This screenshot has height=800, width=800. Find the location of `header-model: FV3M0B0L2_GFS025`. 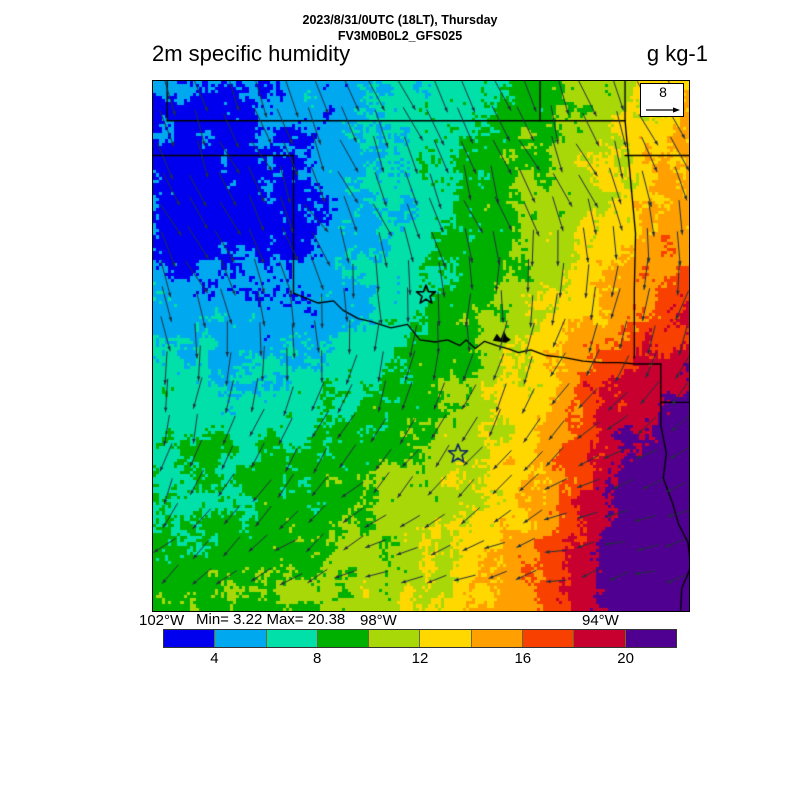

header-model: FV3M0B0L2_GFS025 is located at coordinates (400, 36).